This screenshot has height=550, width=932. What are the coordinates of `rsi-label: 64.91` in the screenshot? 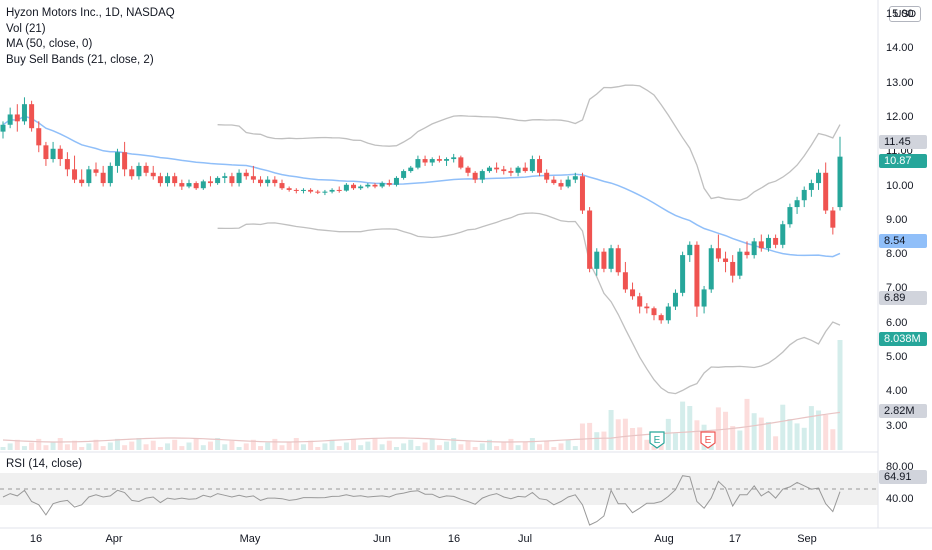 It's located at (903, 477).